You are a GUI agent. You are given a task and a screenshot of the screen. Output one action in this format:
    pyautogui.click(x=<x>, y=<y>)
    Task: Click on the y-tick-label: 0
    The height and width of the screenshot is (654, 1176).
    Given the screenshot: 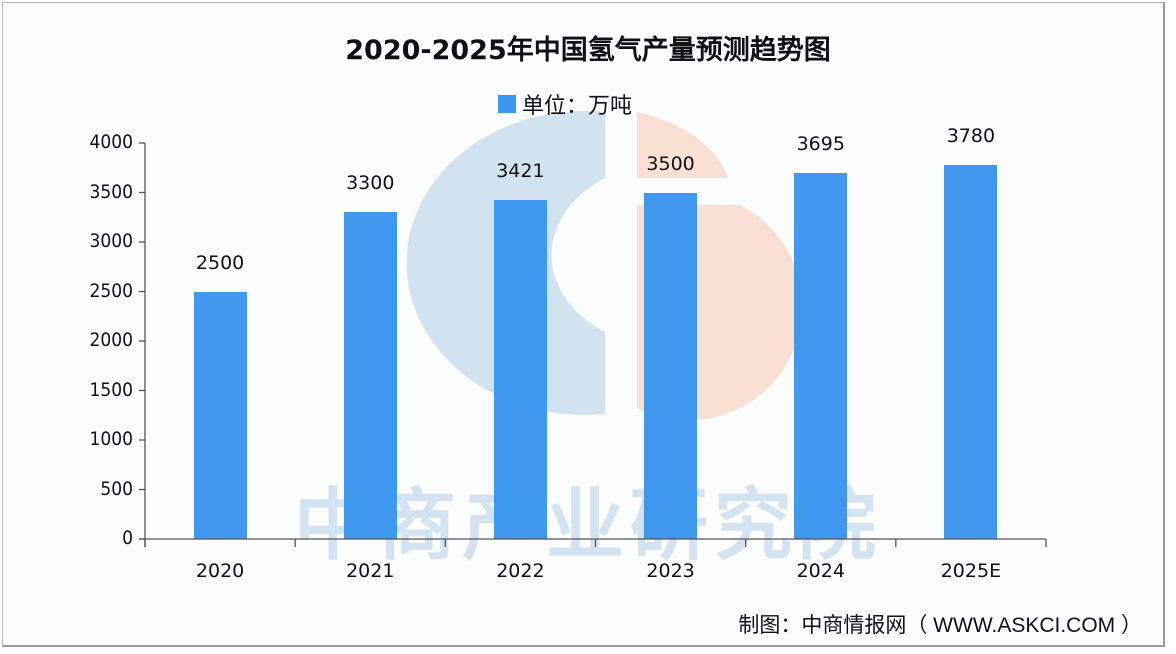 What is the action you would take?
    pyautogui.click(x=127, y=538)
    